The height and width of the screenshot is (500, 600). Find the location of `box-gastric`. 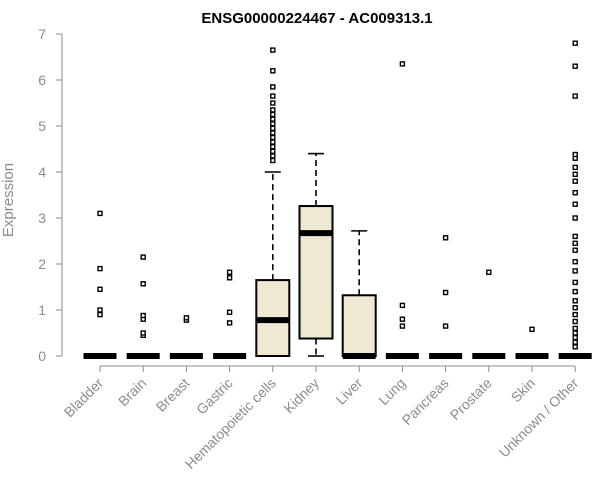

box-gastric is located at coordinates (230, 314).